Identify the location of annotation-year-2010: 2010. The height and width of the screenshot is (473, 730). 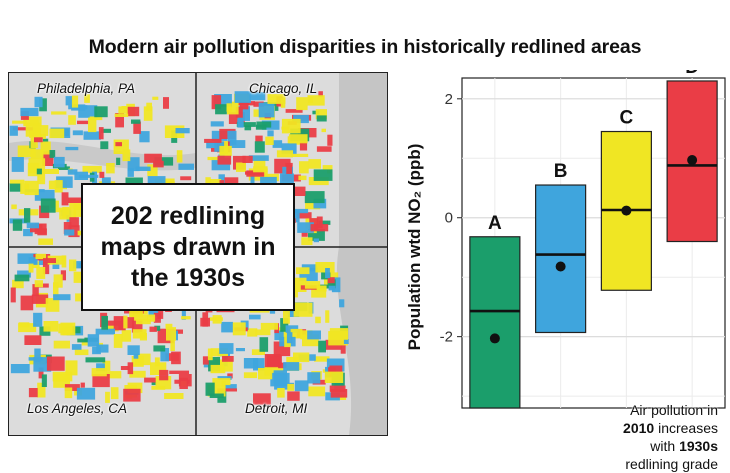
(639, 428).